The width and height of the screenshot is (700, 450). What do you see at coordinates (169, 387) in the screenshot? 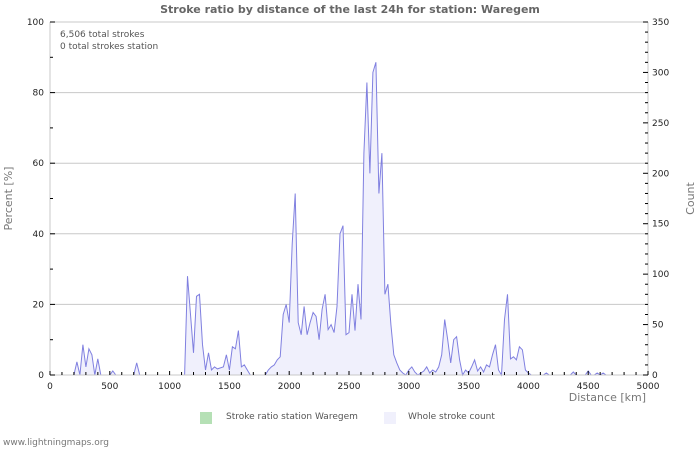
I see `x-tick-label: 1000` at bounding box center [169, 387].